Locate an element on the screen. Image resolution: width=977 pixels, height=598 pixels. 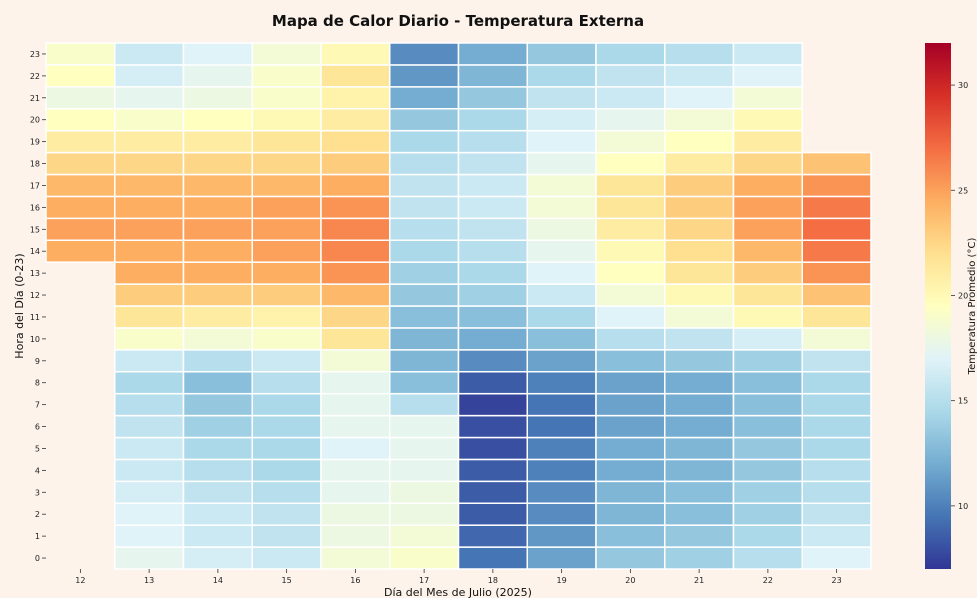
y-tick-label: 2 is located at coordinates (37, 514).